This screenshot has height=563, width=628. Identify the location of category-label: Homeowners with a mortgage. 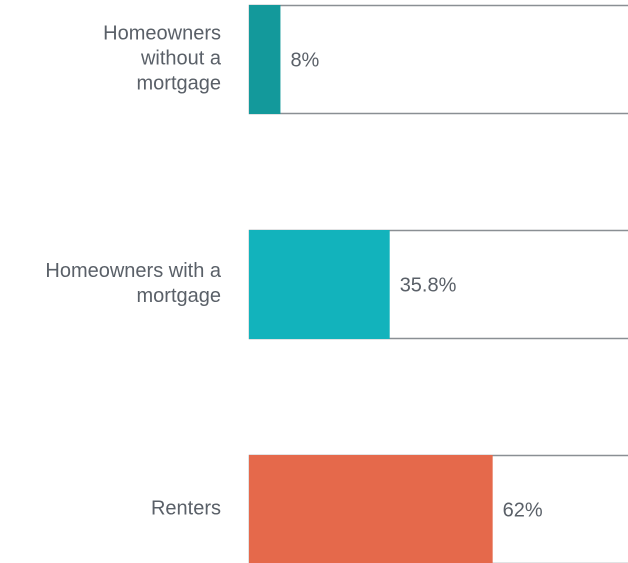
(133, 283).